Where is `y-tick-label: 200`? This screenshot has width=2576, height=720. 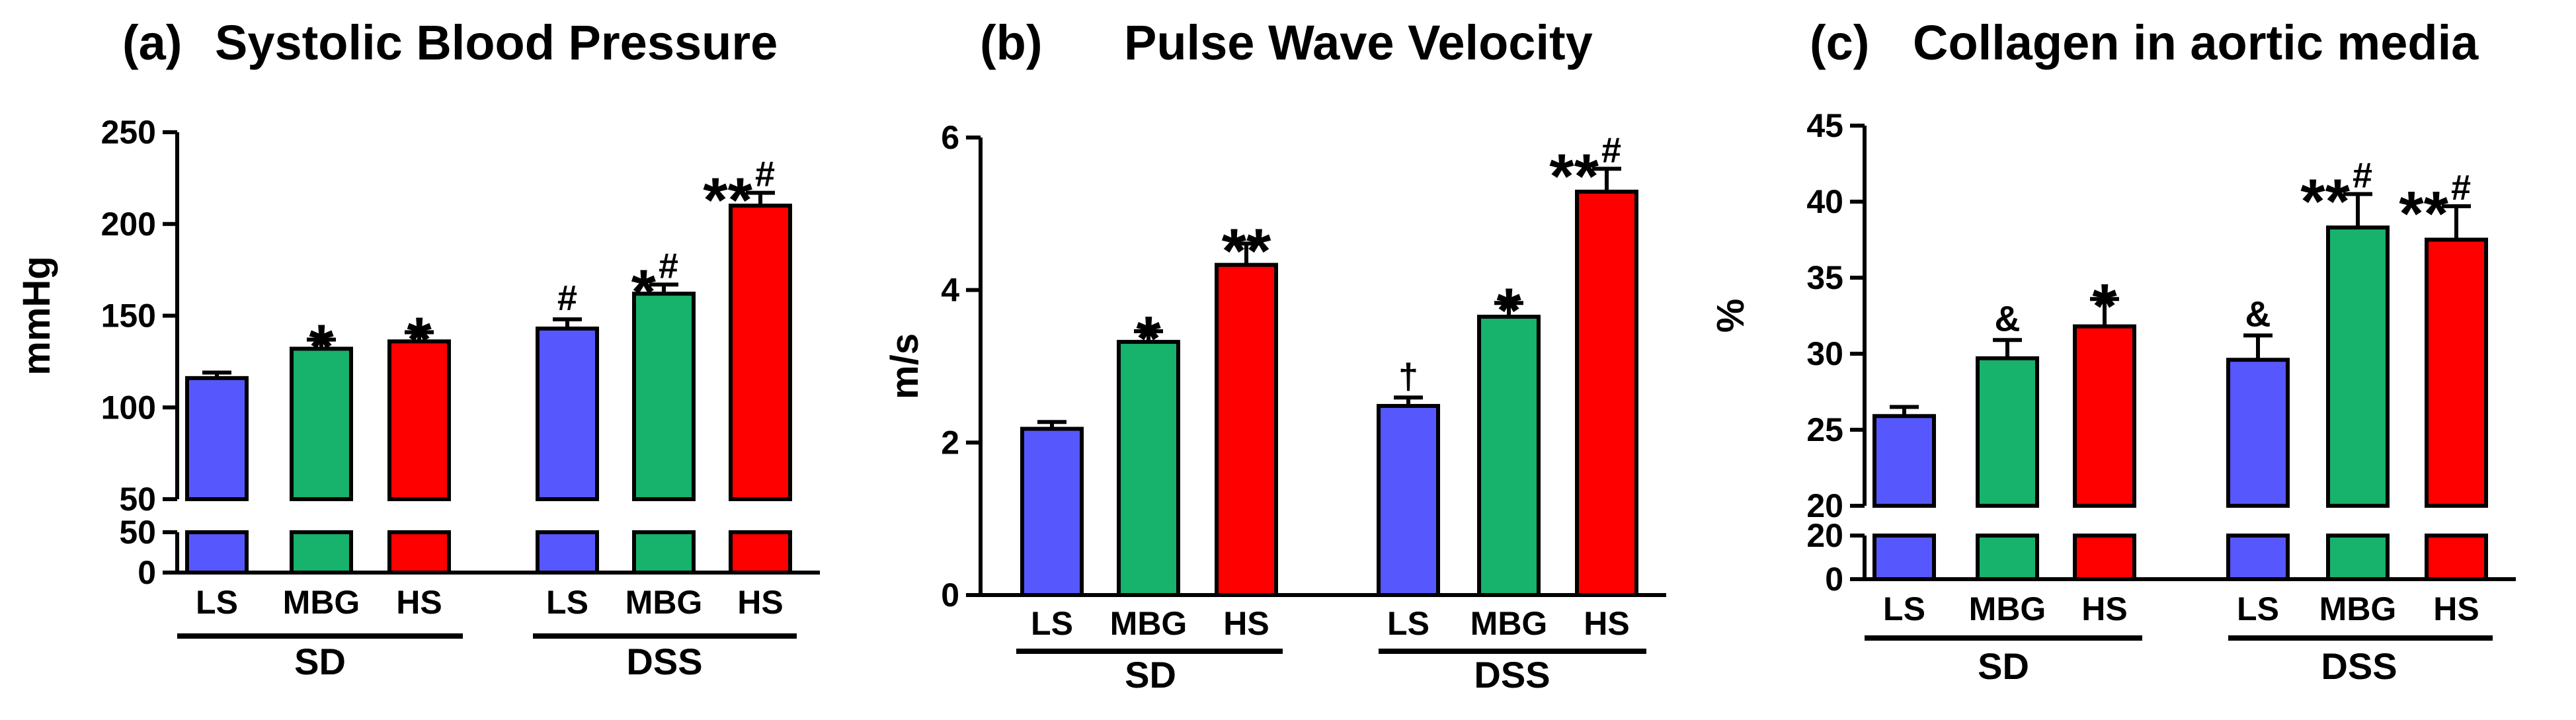
y-tick-label: 200 is located at coordinates (128, 224).